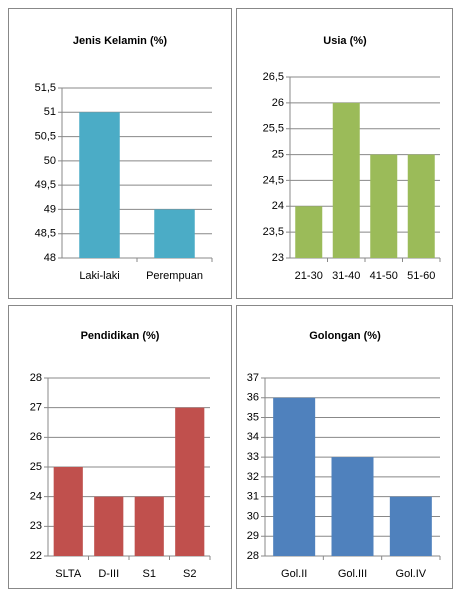 This screenshot has width=457, height=590. I want to click on chart-title: Usia (%), so click(345, 41).